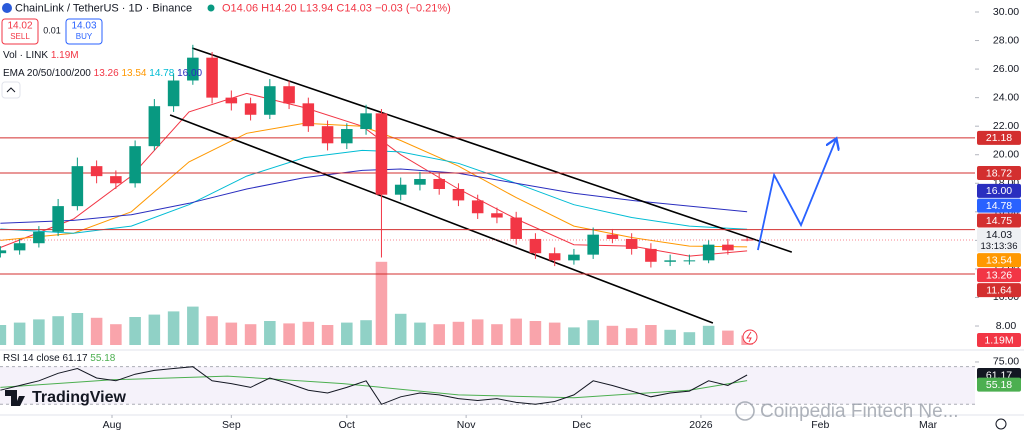 This screenshot has height=436, width=1024. I want to click on symbol-title: ChainLink / TetherUS · 1D · Binance, so click(103, 8).